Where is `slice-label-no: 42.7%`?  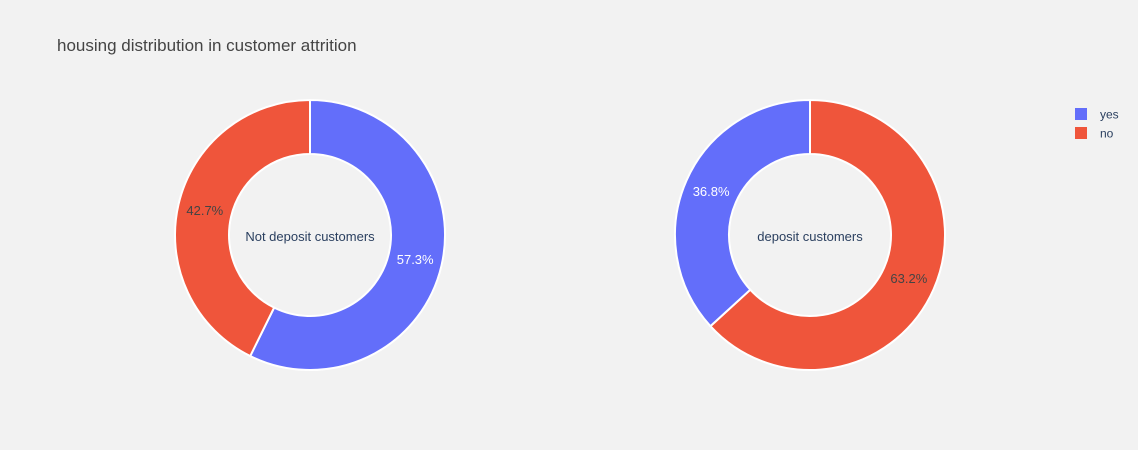
slice-label-no: 42.7% is located at coordinates (204, 210).